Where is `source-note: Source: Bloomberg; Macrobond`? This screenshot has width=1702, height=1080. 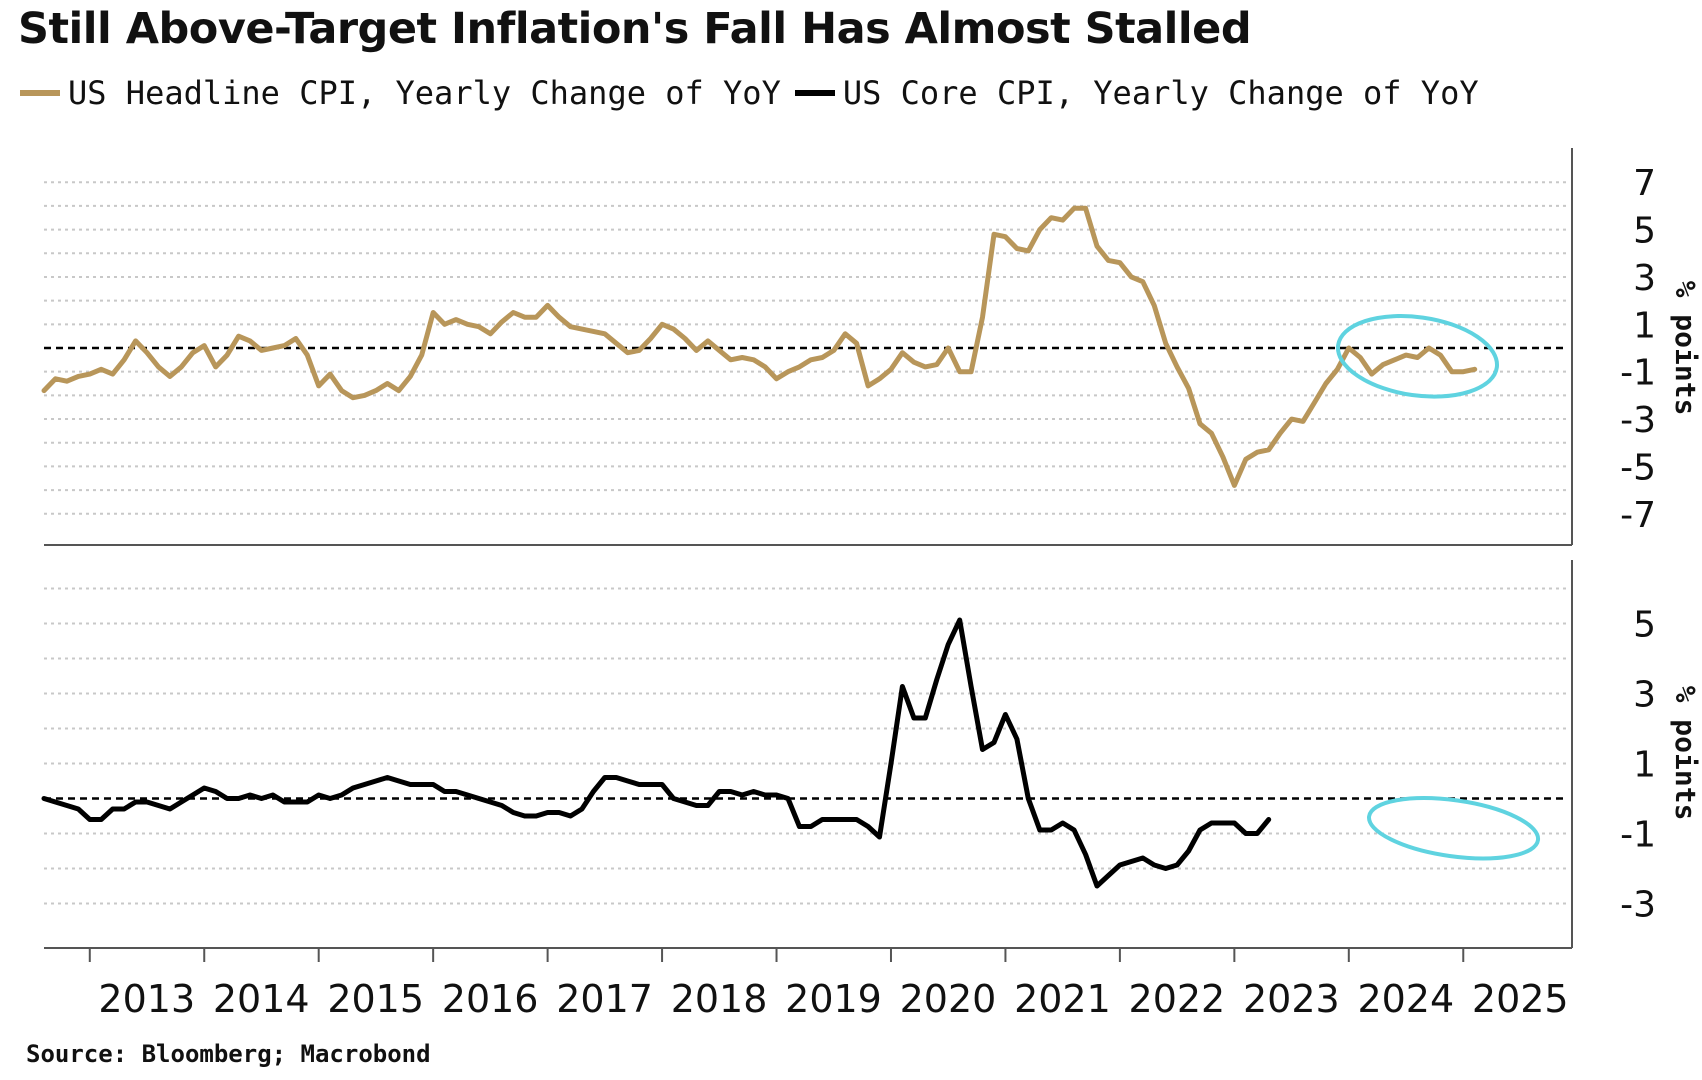 source-note: Source: Bloomberg; Macrobond is located at coordinates (228, 1054).